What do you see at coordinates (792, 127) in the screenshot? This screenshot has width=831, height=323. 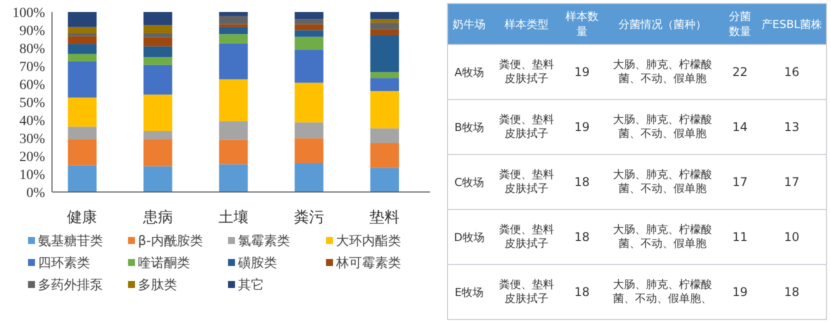 I see `text: 13` at bounding box center [792, 127].